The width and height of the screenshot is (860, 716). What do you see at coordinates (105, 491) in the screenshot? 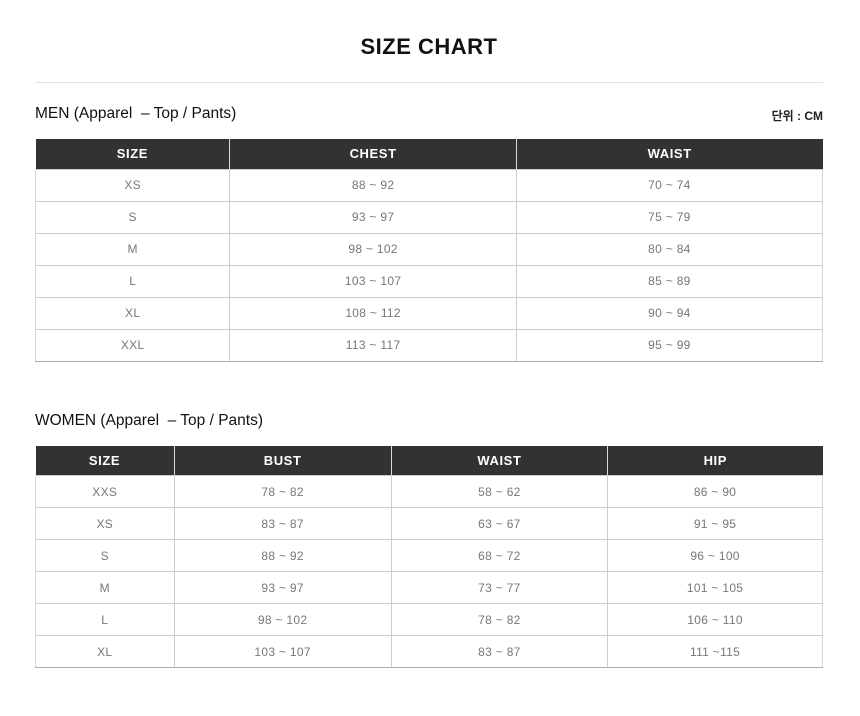
I see `size-cell: XXS` at bounding box center [105, 491].